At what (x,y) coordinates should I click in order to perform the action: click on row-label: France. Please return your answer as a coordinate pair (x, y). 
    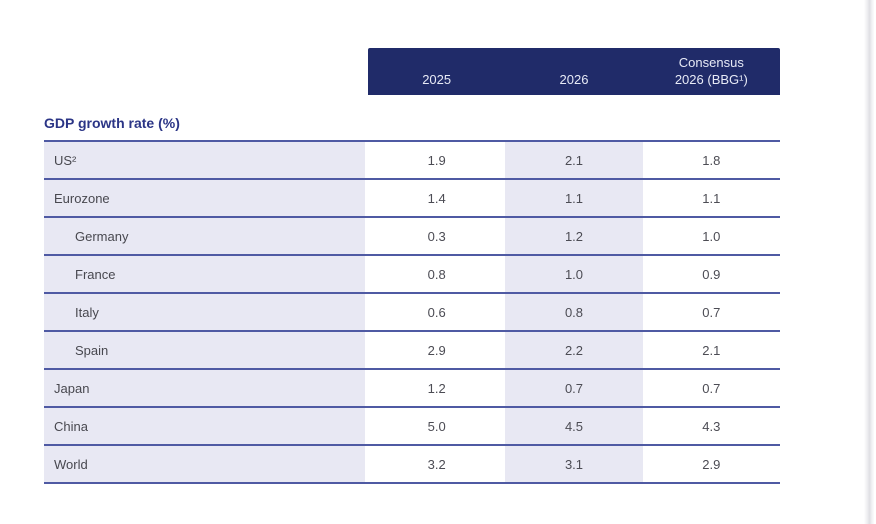
    Looking at the image, I should click on (204, 274).